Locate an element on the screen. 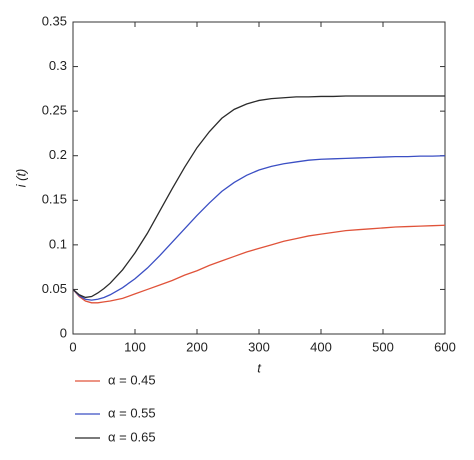 The height and width of the screenshot is (460, 474). data-line is located at coordinates (259, 264).